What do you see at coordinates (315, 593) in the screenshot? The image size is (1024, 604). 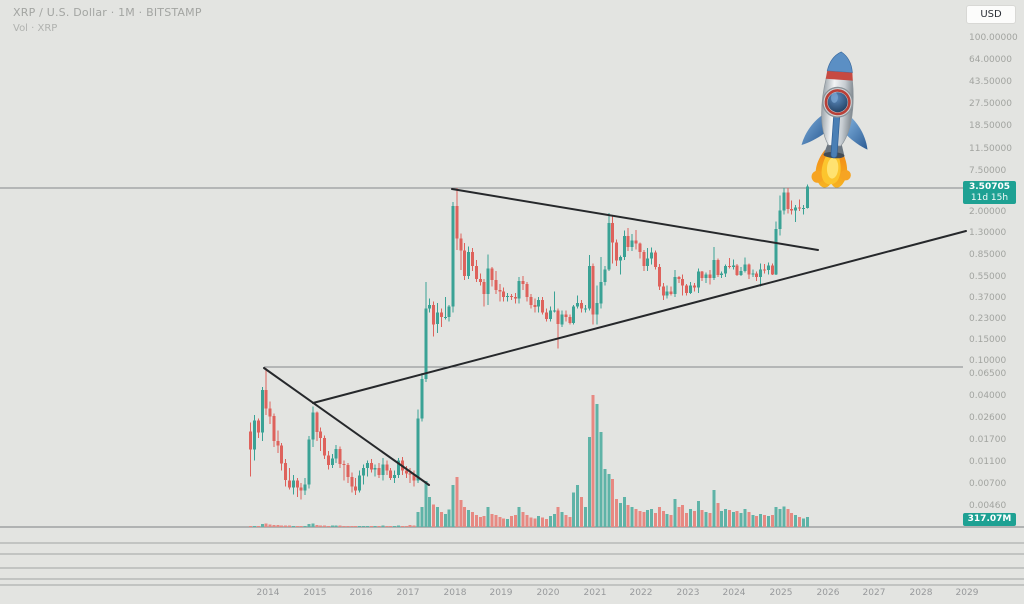 I see `year-label: 2015` at bounding box center [315, 593].